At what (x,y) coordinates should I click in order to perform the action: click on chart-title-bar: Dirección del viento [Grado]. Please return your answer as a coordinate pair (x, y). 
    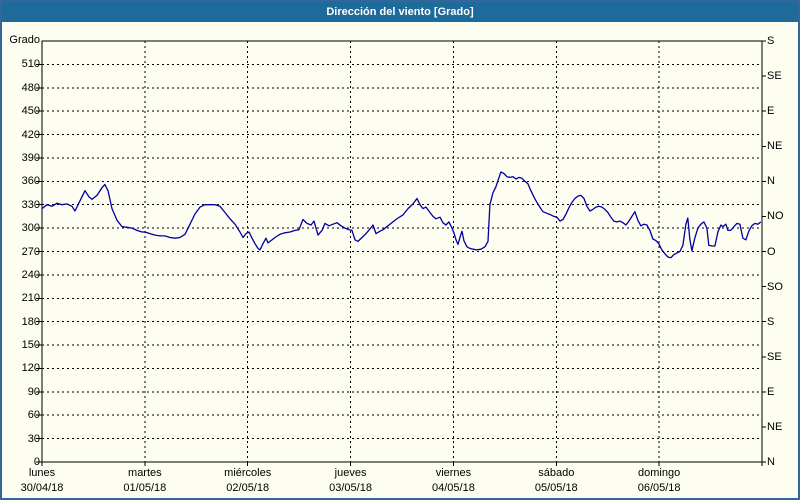
    Looking at the image, I should click on (400, 12).